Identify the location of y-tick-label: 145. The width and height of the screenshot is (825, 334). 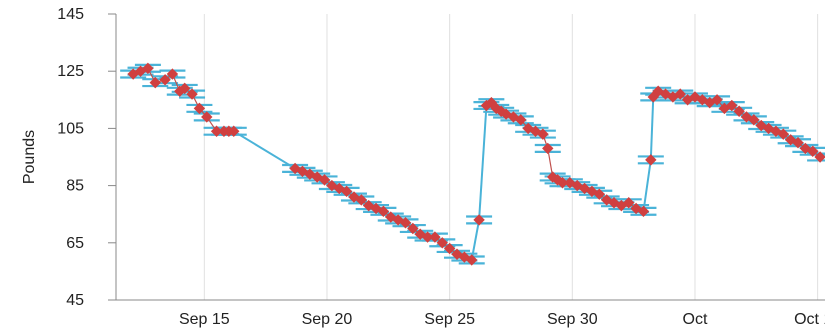
(70, 14).